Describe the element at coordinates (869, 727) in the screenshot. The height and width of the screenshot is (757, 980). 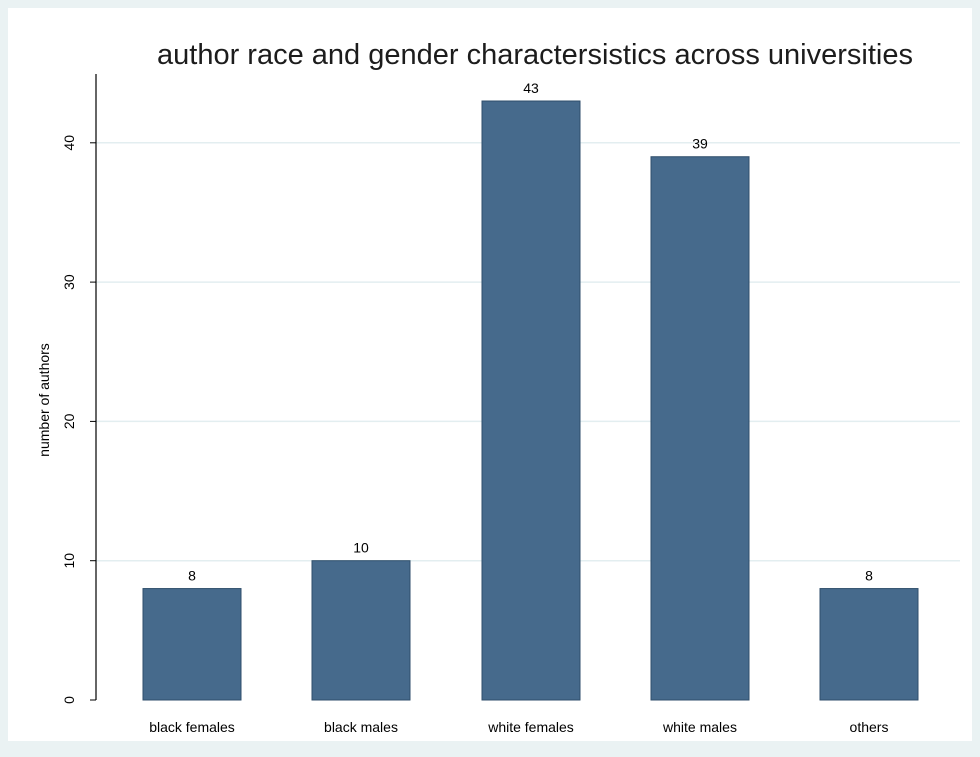
I see `x-tick-label: others` at that location.